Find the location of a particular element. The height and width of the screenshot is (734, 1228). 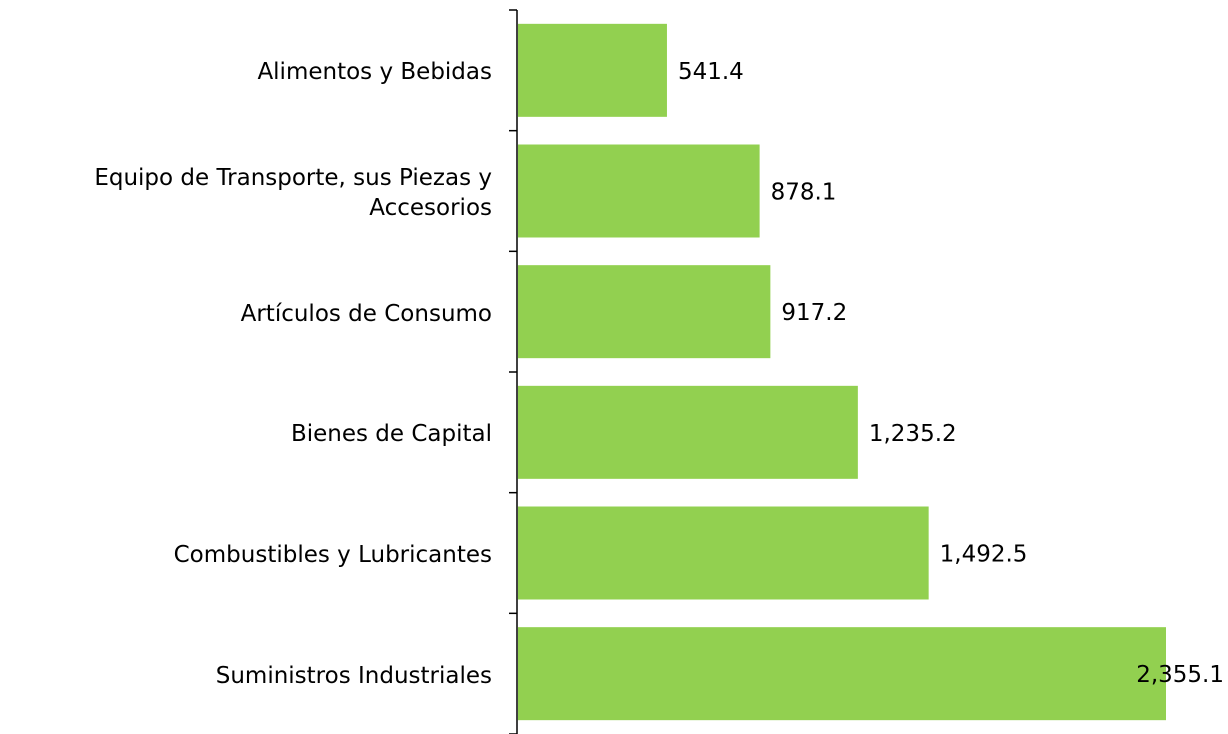

category-label: Alimentos y Bebidas is located at coordinates (374, 72).